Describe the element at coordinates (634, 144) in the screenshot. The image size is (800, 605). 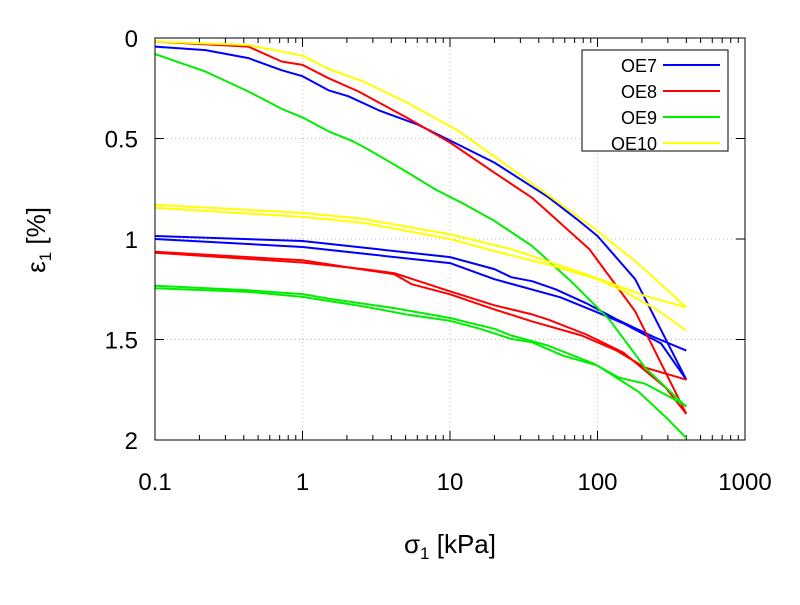
I see `legend-label: OE10` at that location.